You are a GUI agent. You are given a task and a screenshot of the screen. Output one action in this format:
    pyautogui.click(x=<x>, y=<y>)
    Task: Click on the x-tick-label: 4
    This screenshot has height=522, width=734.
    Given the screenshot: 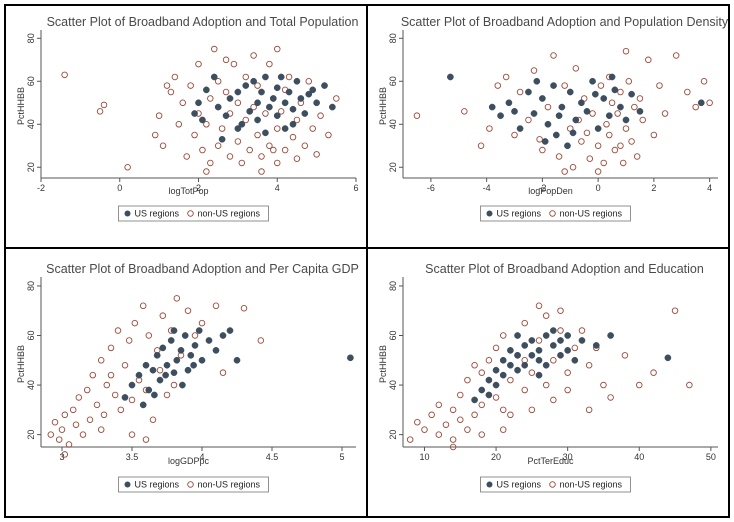 What is the action you would take?
    pyautogui.click(x=277, y=188)
    